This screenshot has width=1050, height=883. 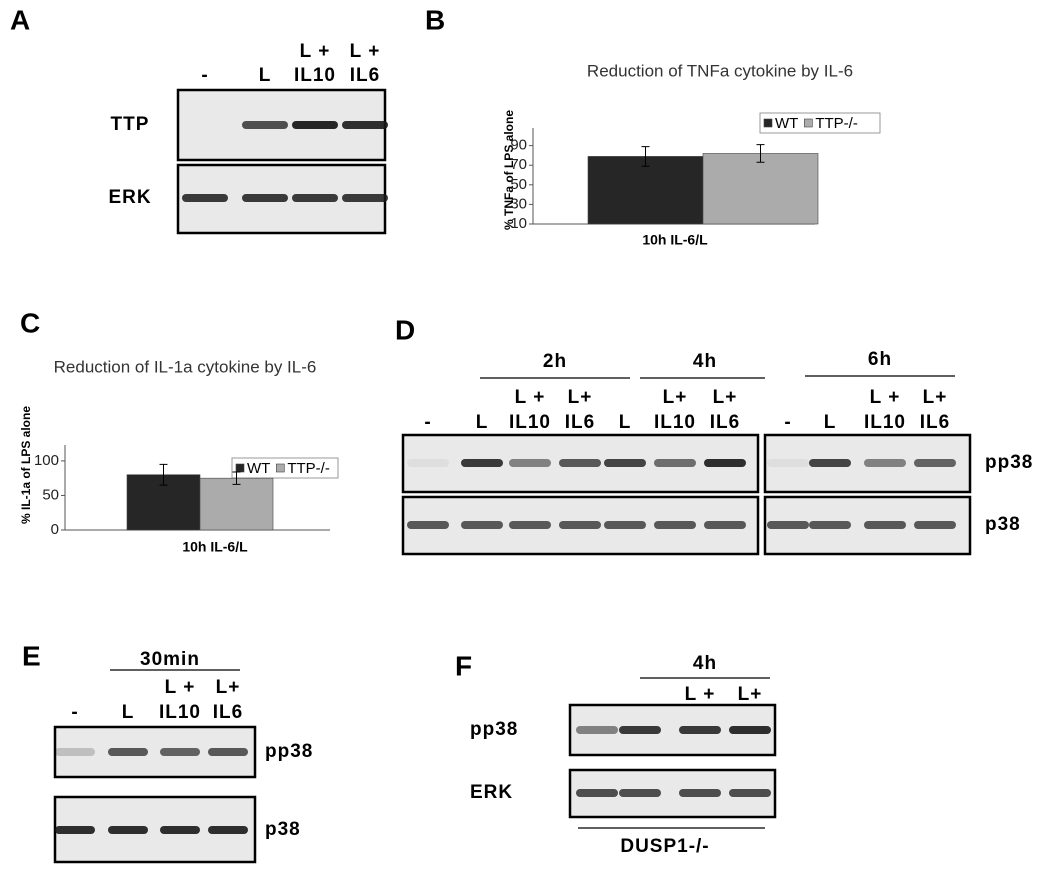 What do you see at coordinates (185, 366) in the screenshot?
I see `chart-title: Reduction of IL-1a cytokine by IL-6` at bounding box center [185, 366].